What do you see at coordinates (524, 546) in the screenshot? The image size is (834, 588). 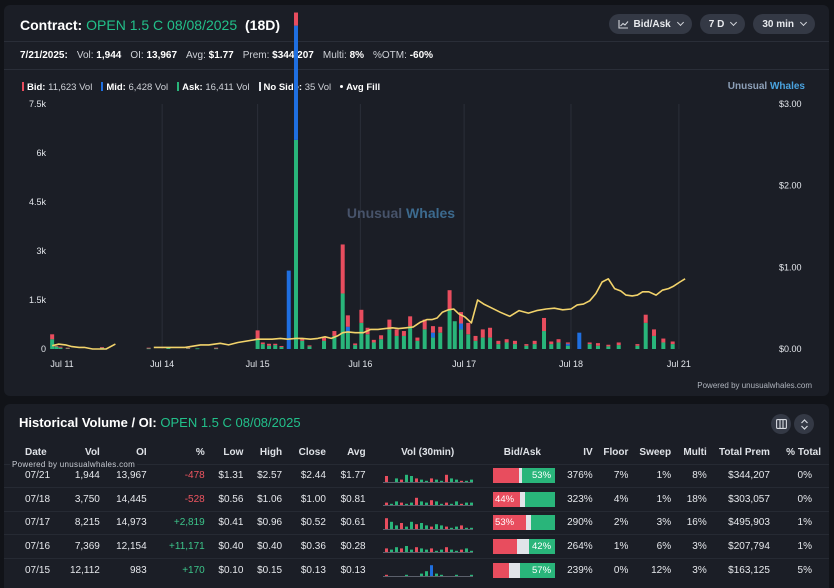 I see `bid-ask-bar: 42%` at bounding box center [524, 546].